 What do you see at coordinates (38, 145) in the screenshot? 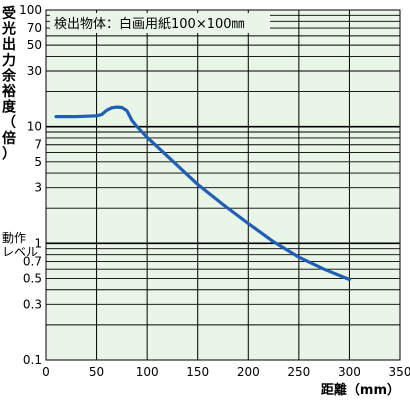
I see `y-tick-label: 7` at bounding box center [38, 145].